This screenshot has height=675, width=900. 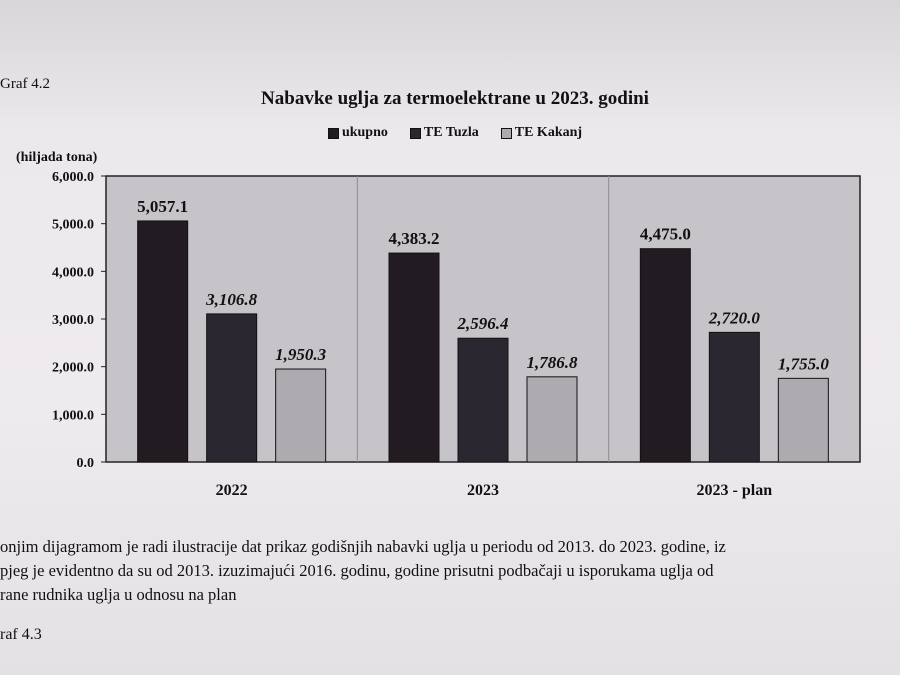 I want to click on y-tick-label: 5,000.0, so click(x=73, y=225).